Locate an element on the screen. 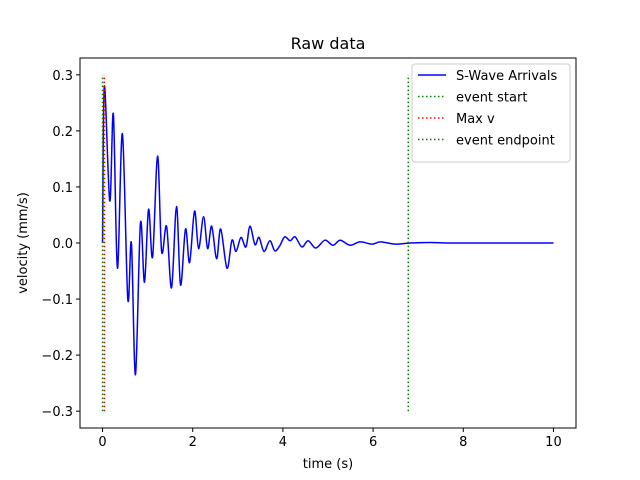 This screenshot has width=640, height=480. x-tick-label: 8 is located at coordinates (463, 442).